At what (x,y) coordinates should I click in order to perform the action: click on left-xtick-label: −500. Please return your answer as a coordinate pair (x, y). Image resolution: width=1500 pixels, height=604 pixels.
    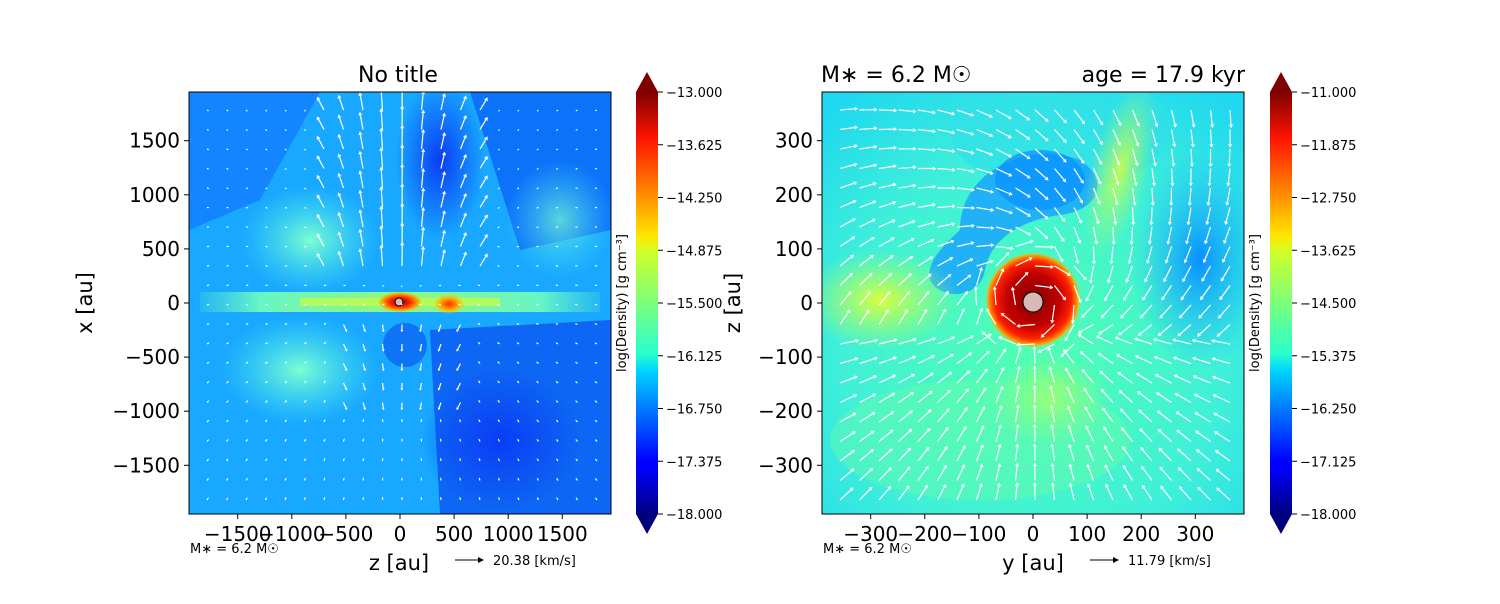
    Looking at the image, I should click on (345, 534).